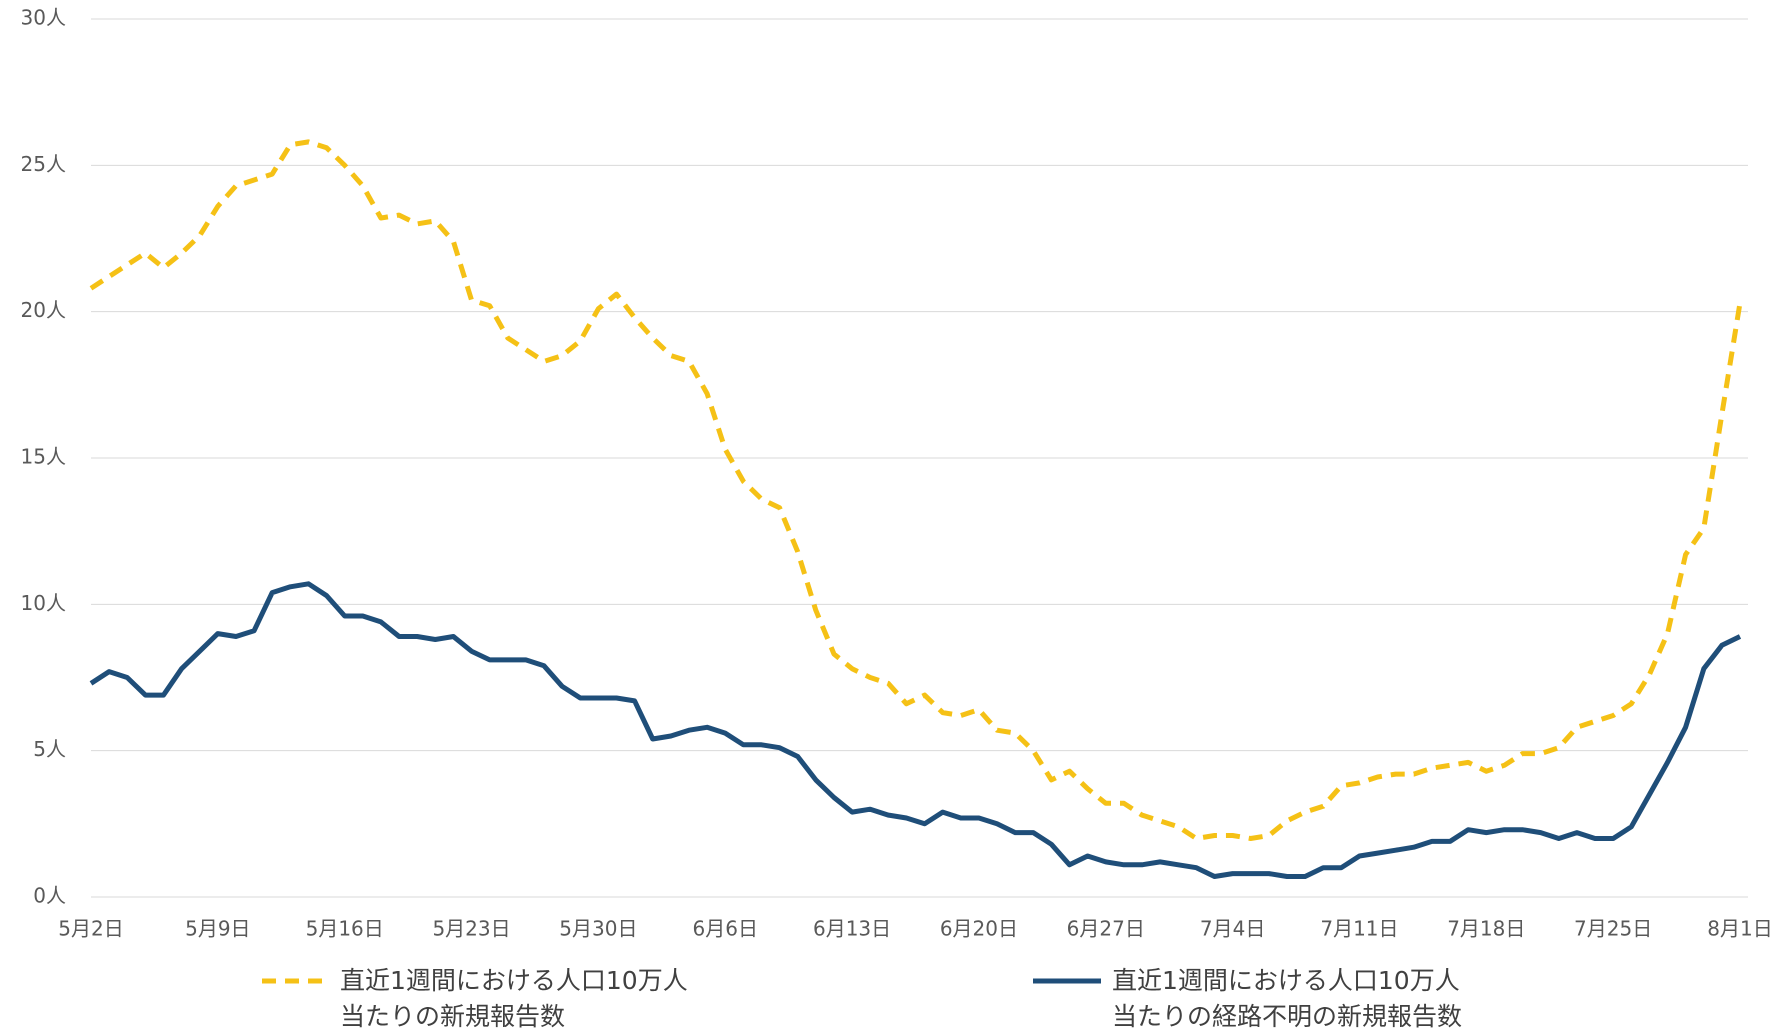 The image size is (1780, 1028). I want to click on x-tick-label: 5月16日, so click(345, 929).